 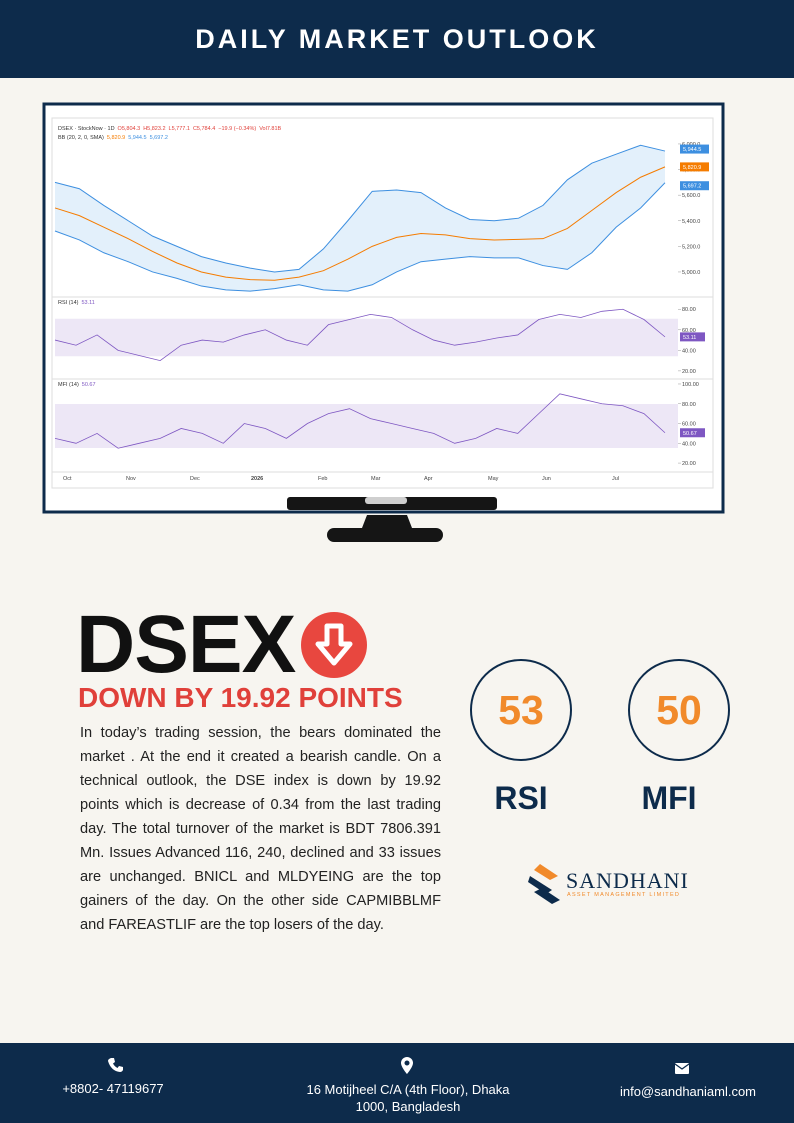 What do you see at coordinates (113, 1088) in the screenshot?
I see `footer-phone: +8802- 47119677` at bounding box center [113, 1088].